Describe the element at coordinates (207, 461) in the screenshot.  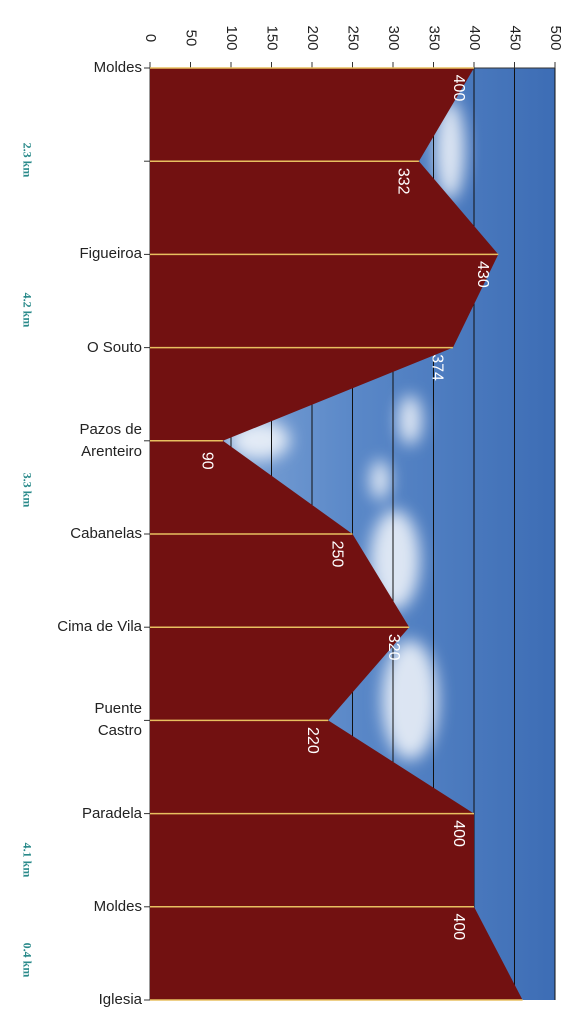
I see `data-label: 90` at that location.